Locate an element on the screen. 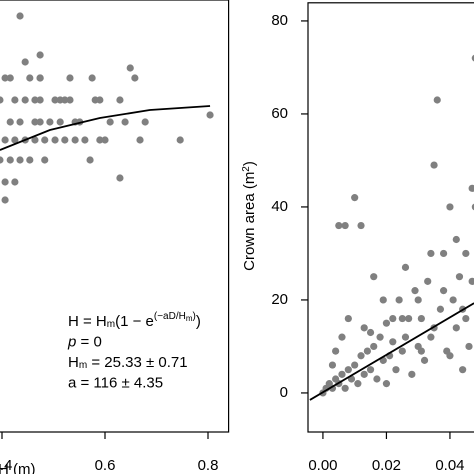  annotation: p = 0 is located at coordinates (84, 341).